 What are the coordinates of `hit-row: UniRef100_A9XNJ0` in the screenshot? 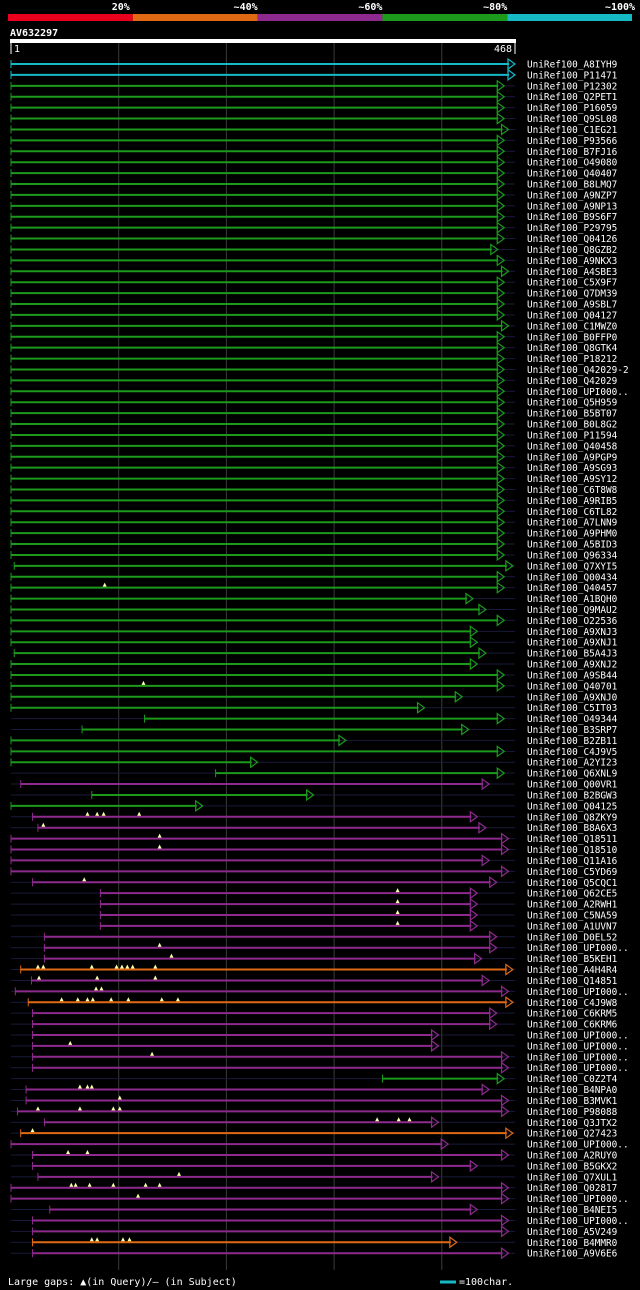 It's located at (314, 697).